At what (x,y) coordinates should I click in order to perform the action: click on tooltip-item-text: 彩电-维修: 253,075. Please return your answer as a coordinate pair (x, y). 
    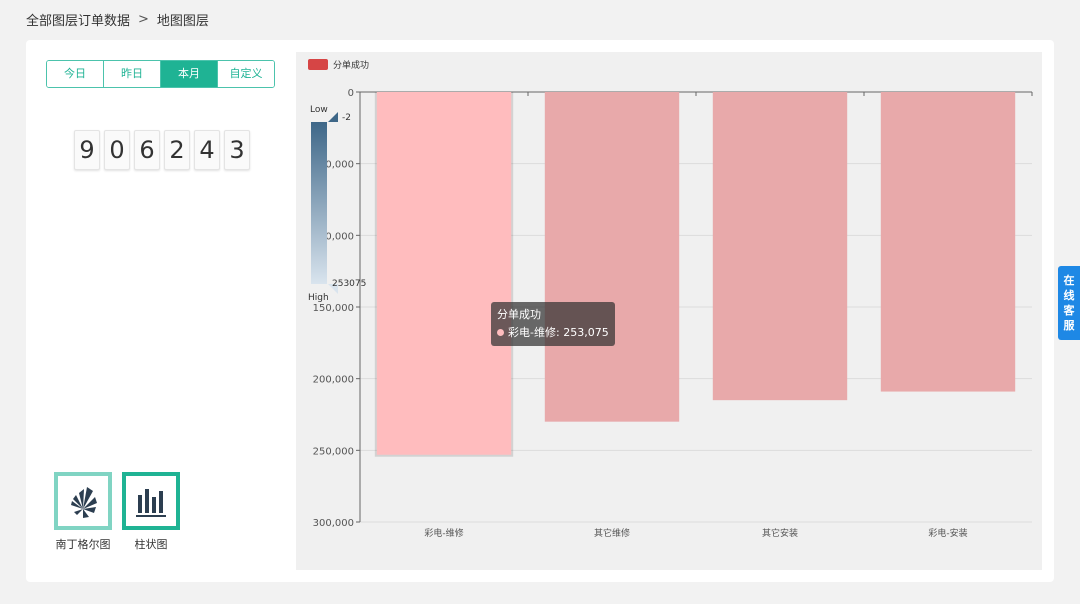
    Looking at the image, I should click on (558, 332).